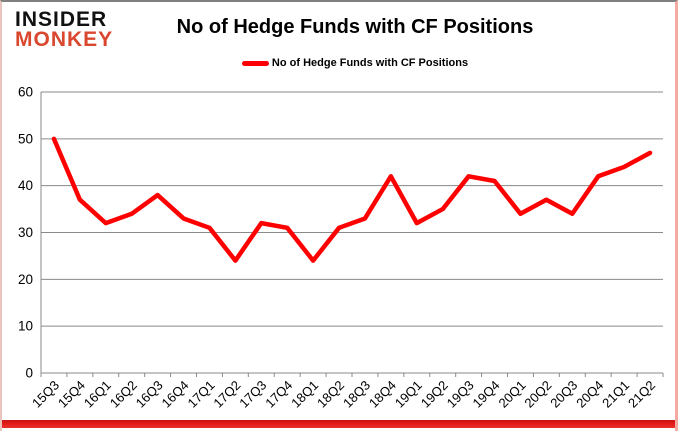 Image resolution: width=678 pixels, height=431 pixels. What do you see at coordinates (356, 394) in the screenshot?
I see `x-axis-label: 18Q3` at bounding box center [356, 394].